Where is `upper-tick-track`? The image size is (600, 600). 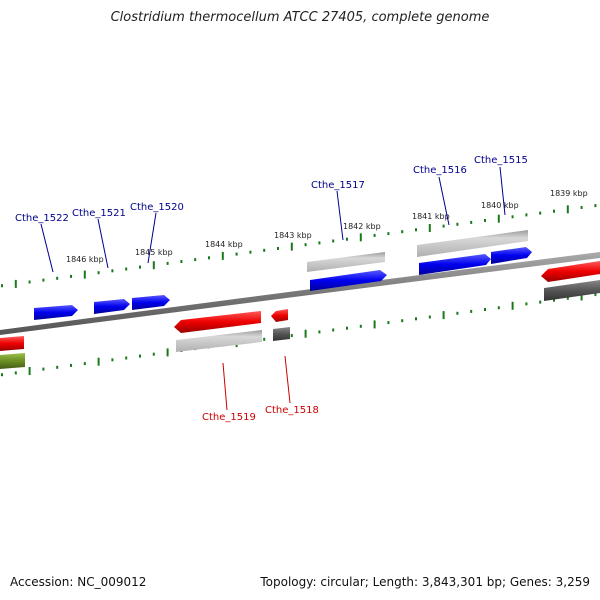
upper-tick-track is located at coordinates (299, 246).